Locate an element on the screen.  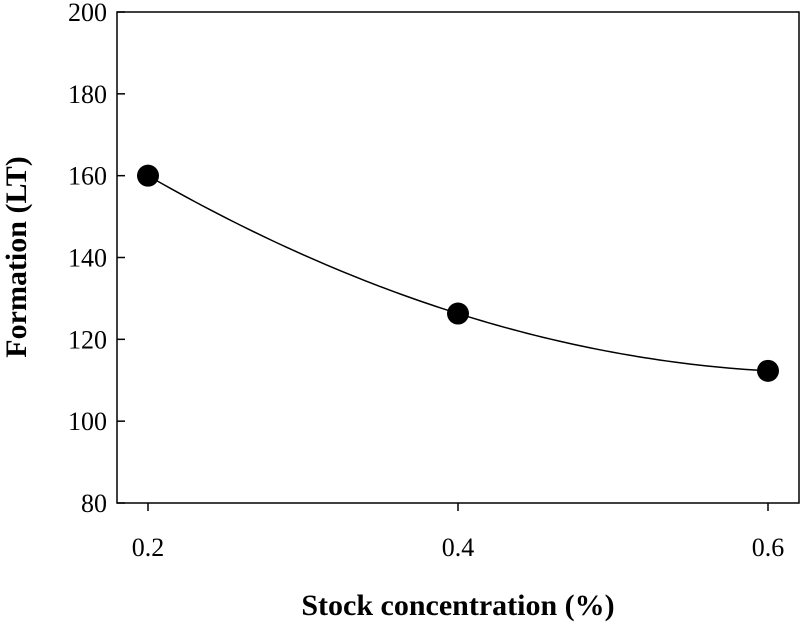
y-tick-label: 160 is located at coordinates (87, 176).